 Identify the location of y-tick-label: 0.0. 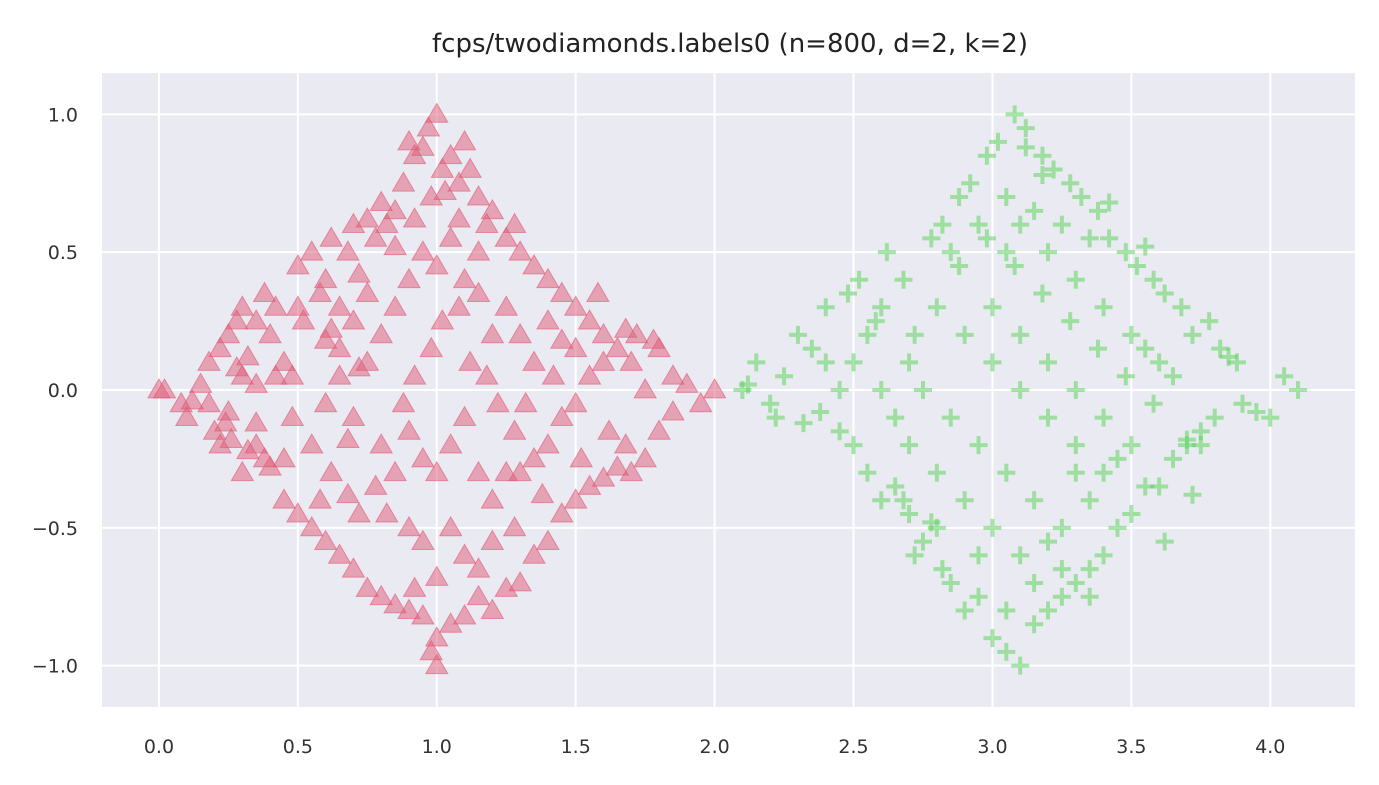
(63, 391).